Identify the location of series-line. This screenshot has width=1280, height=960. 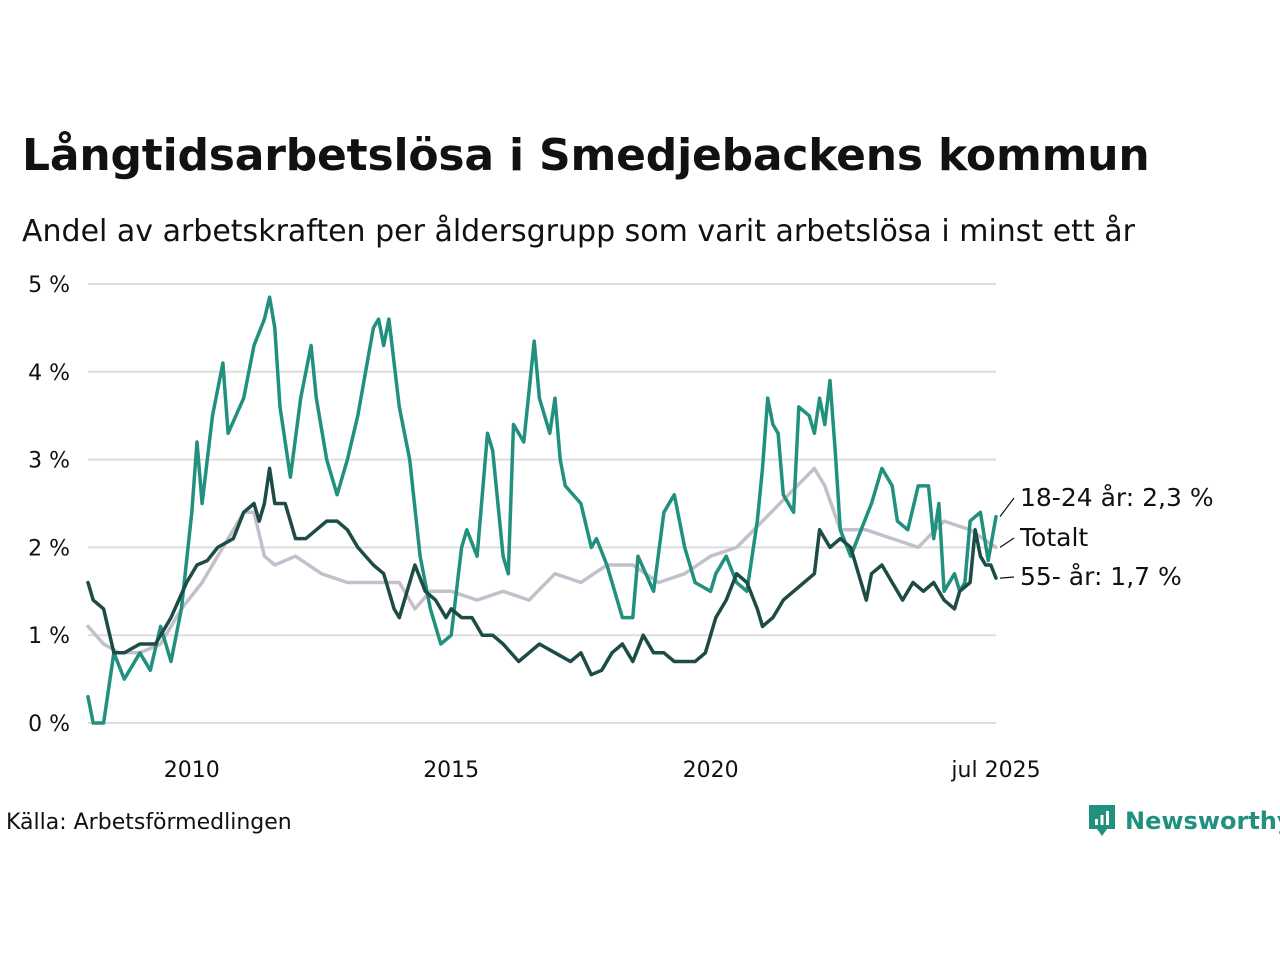
(542, 560).